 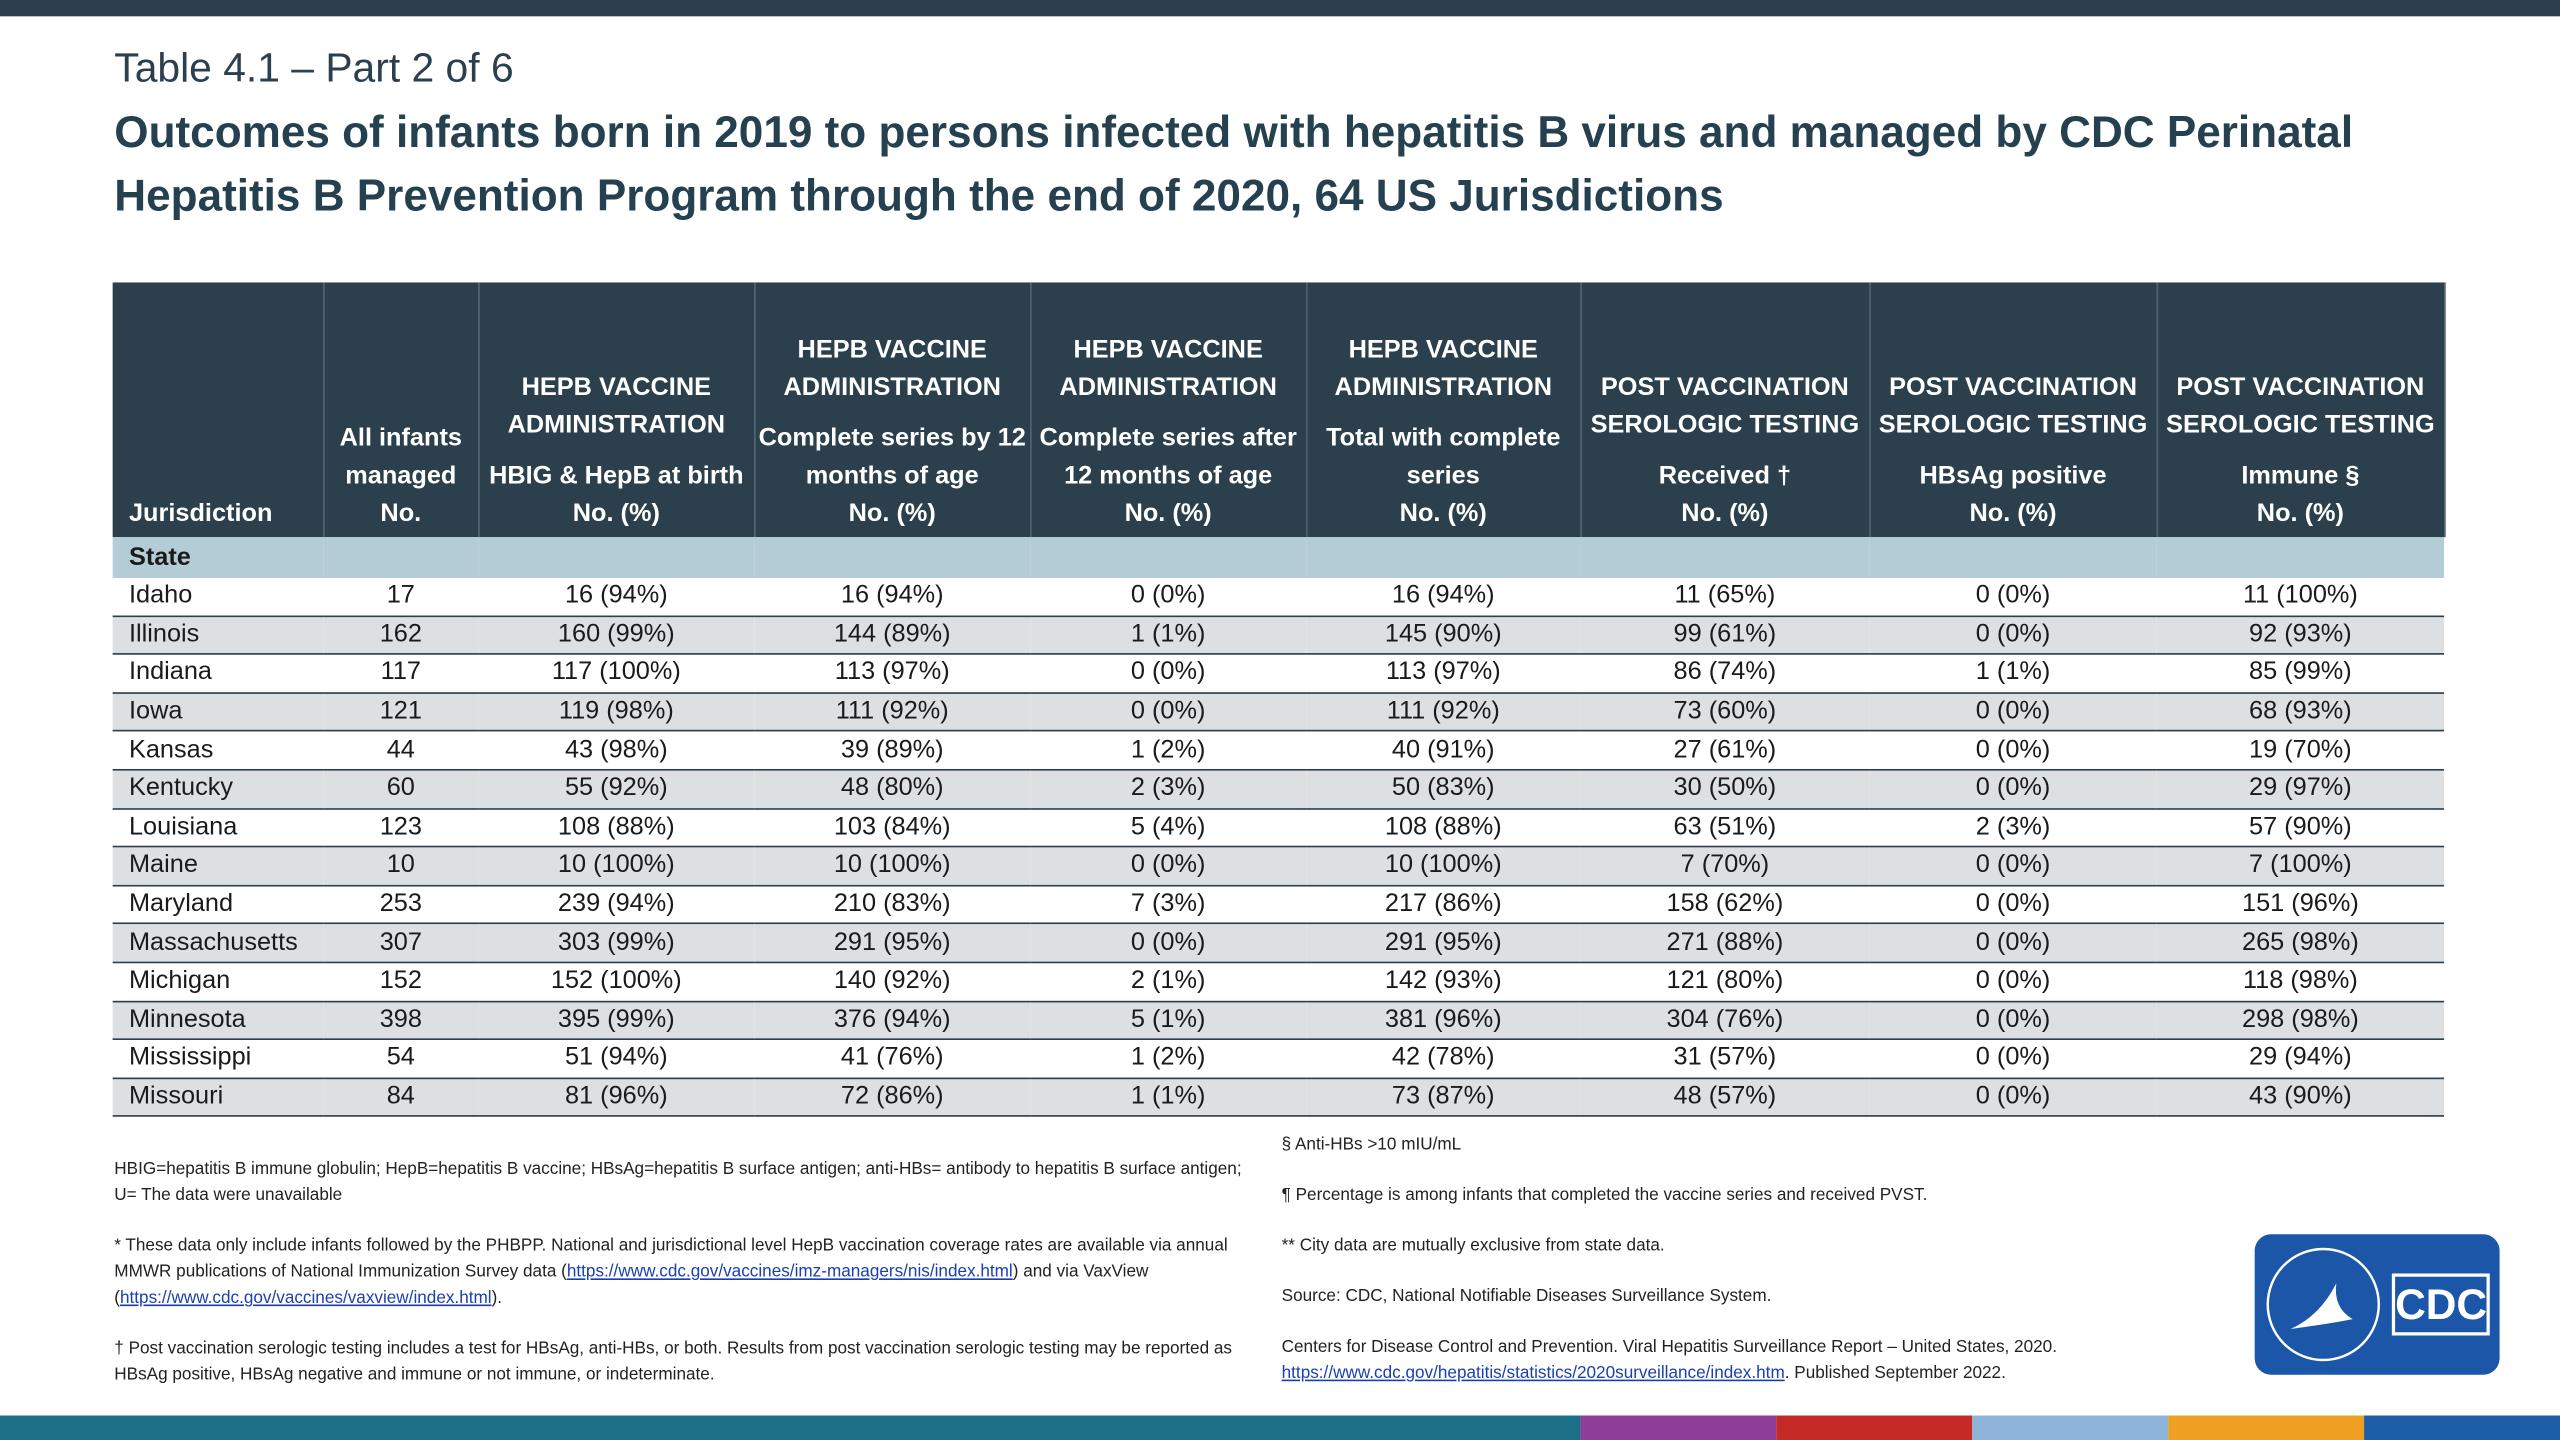 I want to click on cell: 10 (100%), so click(x=616, y=866).